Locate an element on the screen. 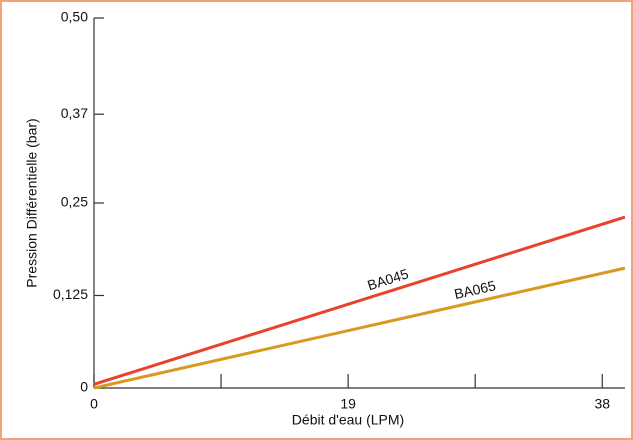 The width and height of the screenshot is (633, 440). y-tick-label: 0,50 is located at coordinates (74, 17).